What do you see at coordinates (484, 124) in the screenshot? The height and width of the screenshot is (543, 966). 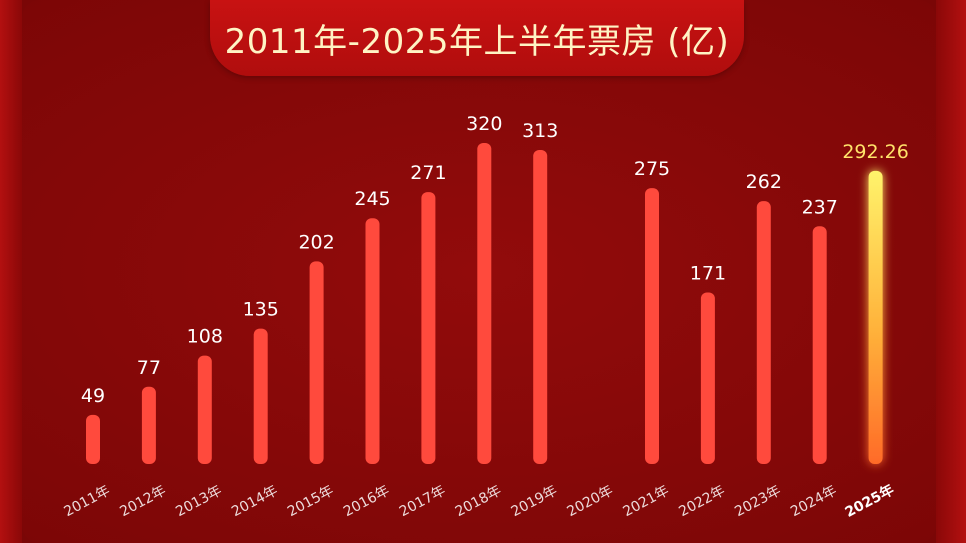 I see `value-label-8: 320` at bounding box center [484, 124].